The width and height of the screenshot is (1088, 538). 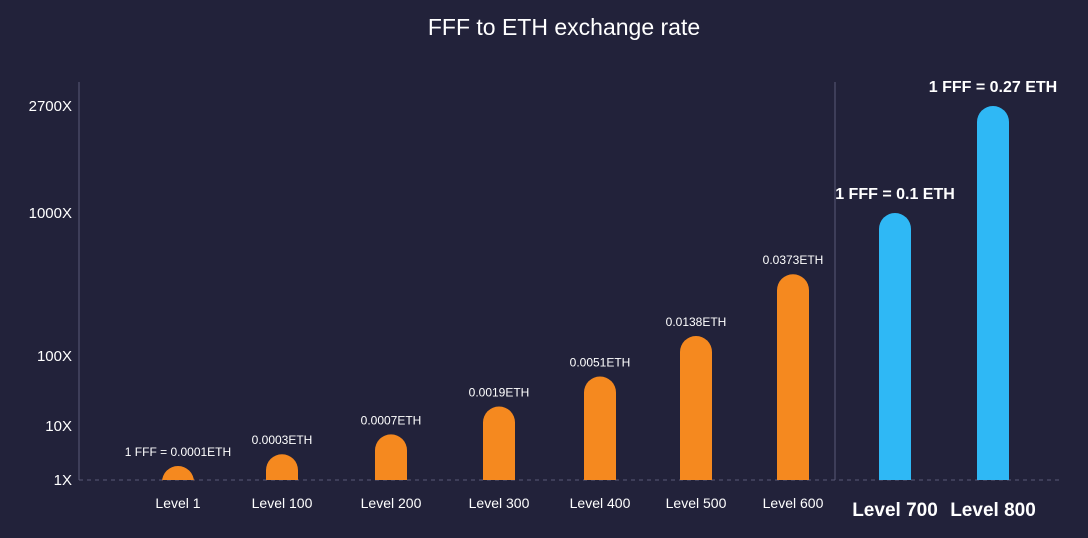 What do you see at coordinates (793, 503) in the screenshot?
I see `x-tick-label: Level 600` at bounding box center [793, 503].